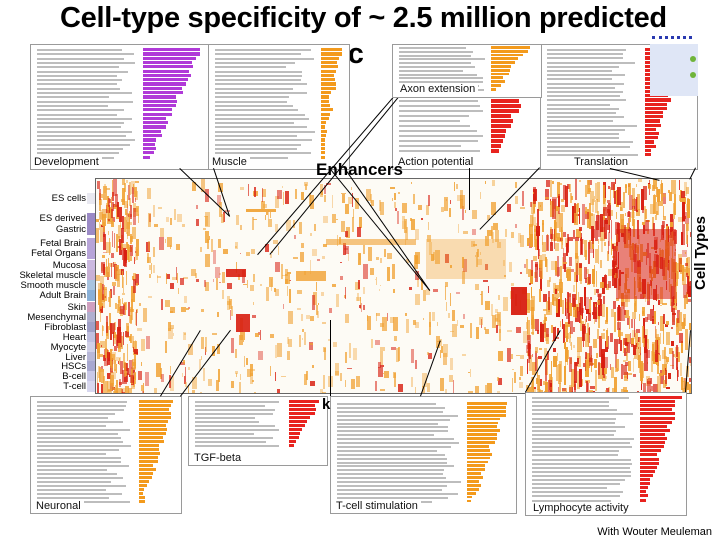  What do you see at coordinates (467, 71) in the screenshot?
I see `go-panel-axon-overlay: Axon extension` at bounding box center [467, 71].